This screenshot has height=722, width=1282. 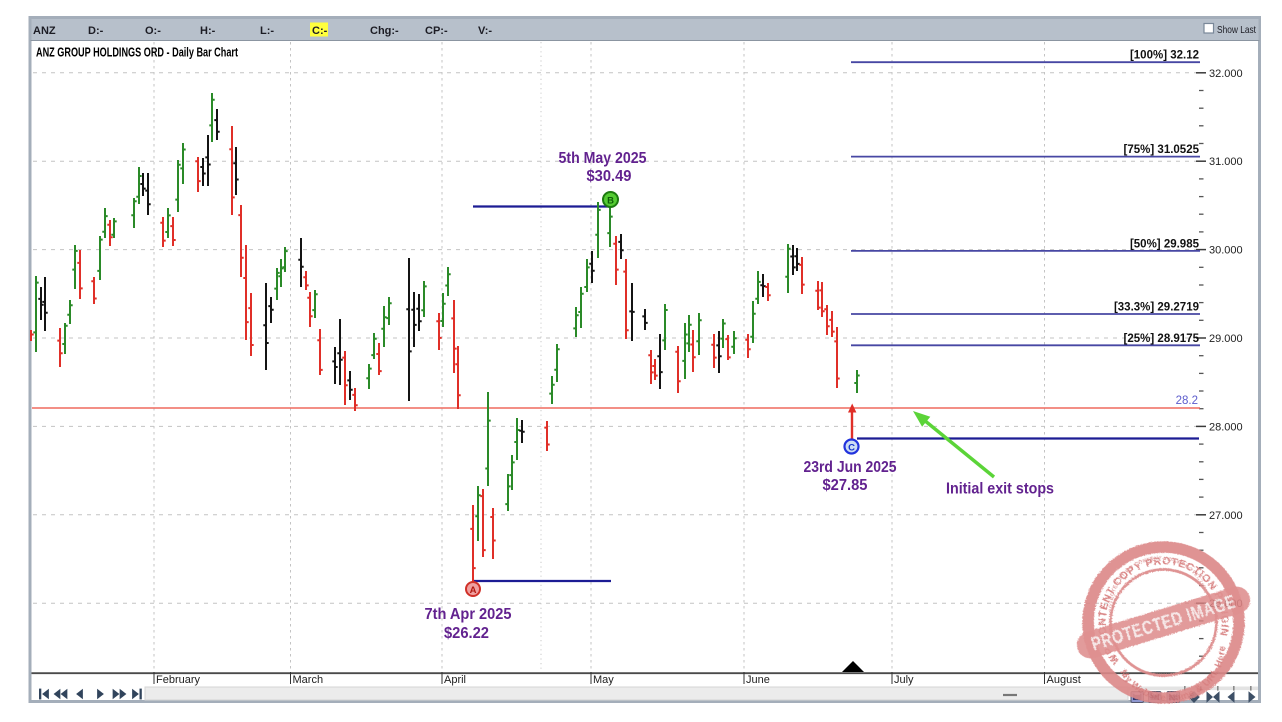 I want to click on svg-text: Initial exit stops, so click(x=1000, y=489).